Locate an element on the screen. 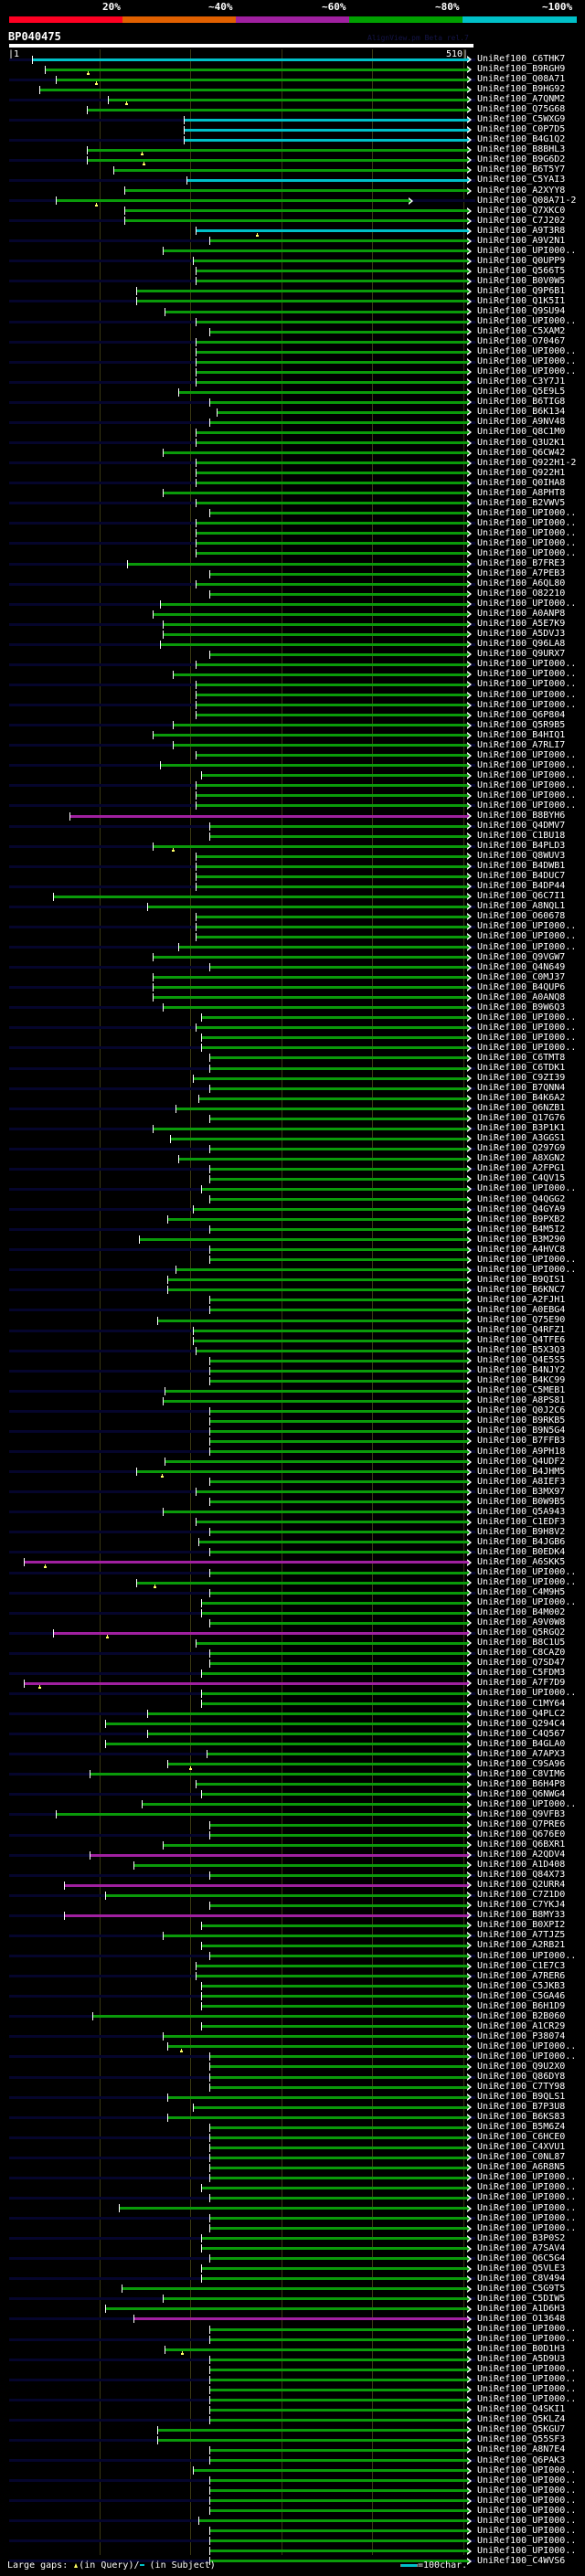 The height and width of the screenshot is (2576, 585). hit-label: UniRef100_Q6C7I1 is located at coordinates (521, 896).